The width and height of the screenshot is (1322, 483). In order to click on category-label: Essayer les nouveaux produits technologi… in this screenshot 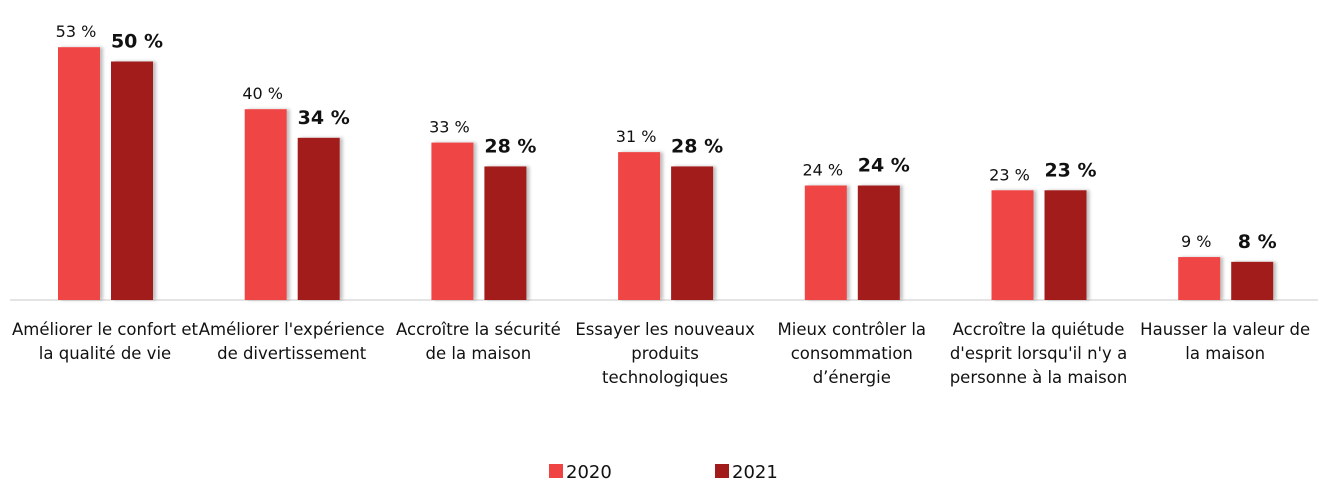, I will do `click(665, 353)`.